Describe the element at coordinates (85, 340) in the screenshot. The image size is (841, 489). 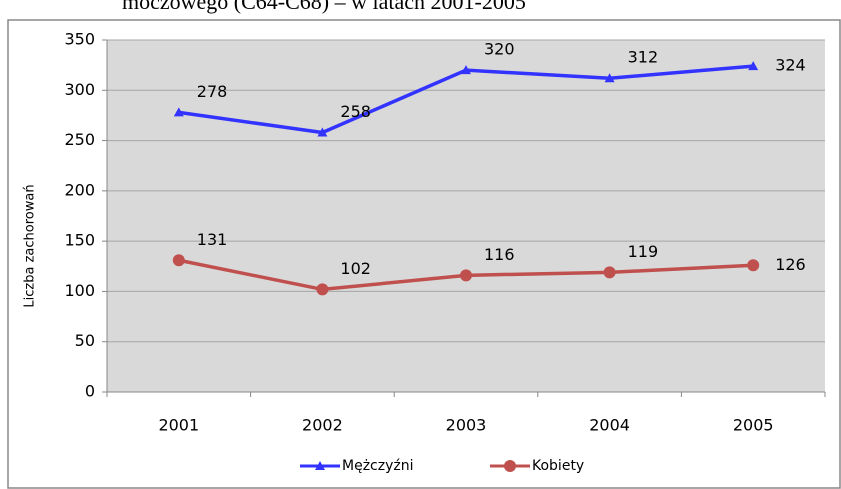
I see `y-tick-label: 50` at that location.